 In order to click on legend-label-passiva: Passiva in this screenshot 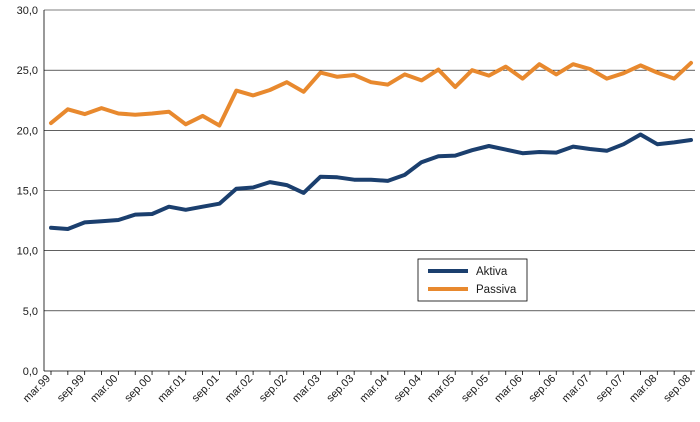, I will do `click(496, 290)`.